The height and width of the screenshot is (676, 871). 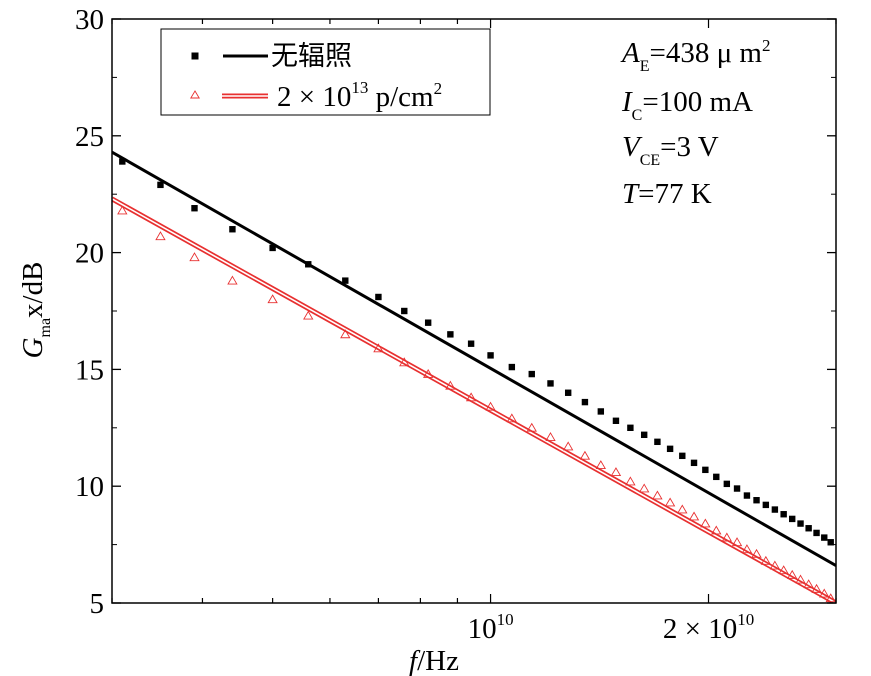 I want to click on y-axis-label: Gmax/dB, so click(x=35, y=310).